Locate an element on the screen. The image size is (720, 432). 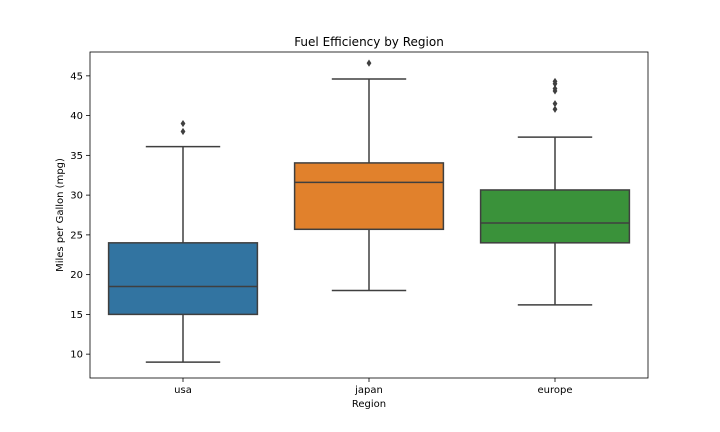
x-tick-label-japan: japan is located at coordinates (368, 390).